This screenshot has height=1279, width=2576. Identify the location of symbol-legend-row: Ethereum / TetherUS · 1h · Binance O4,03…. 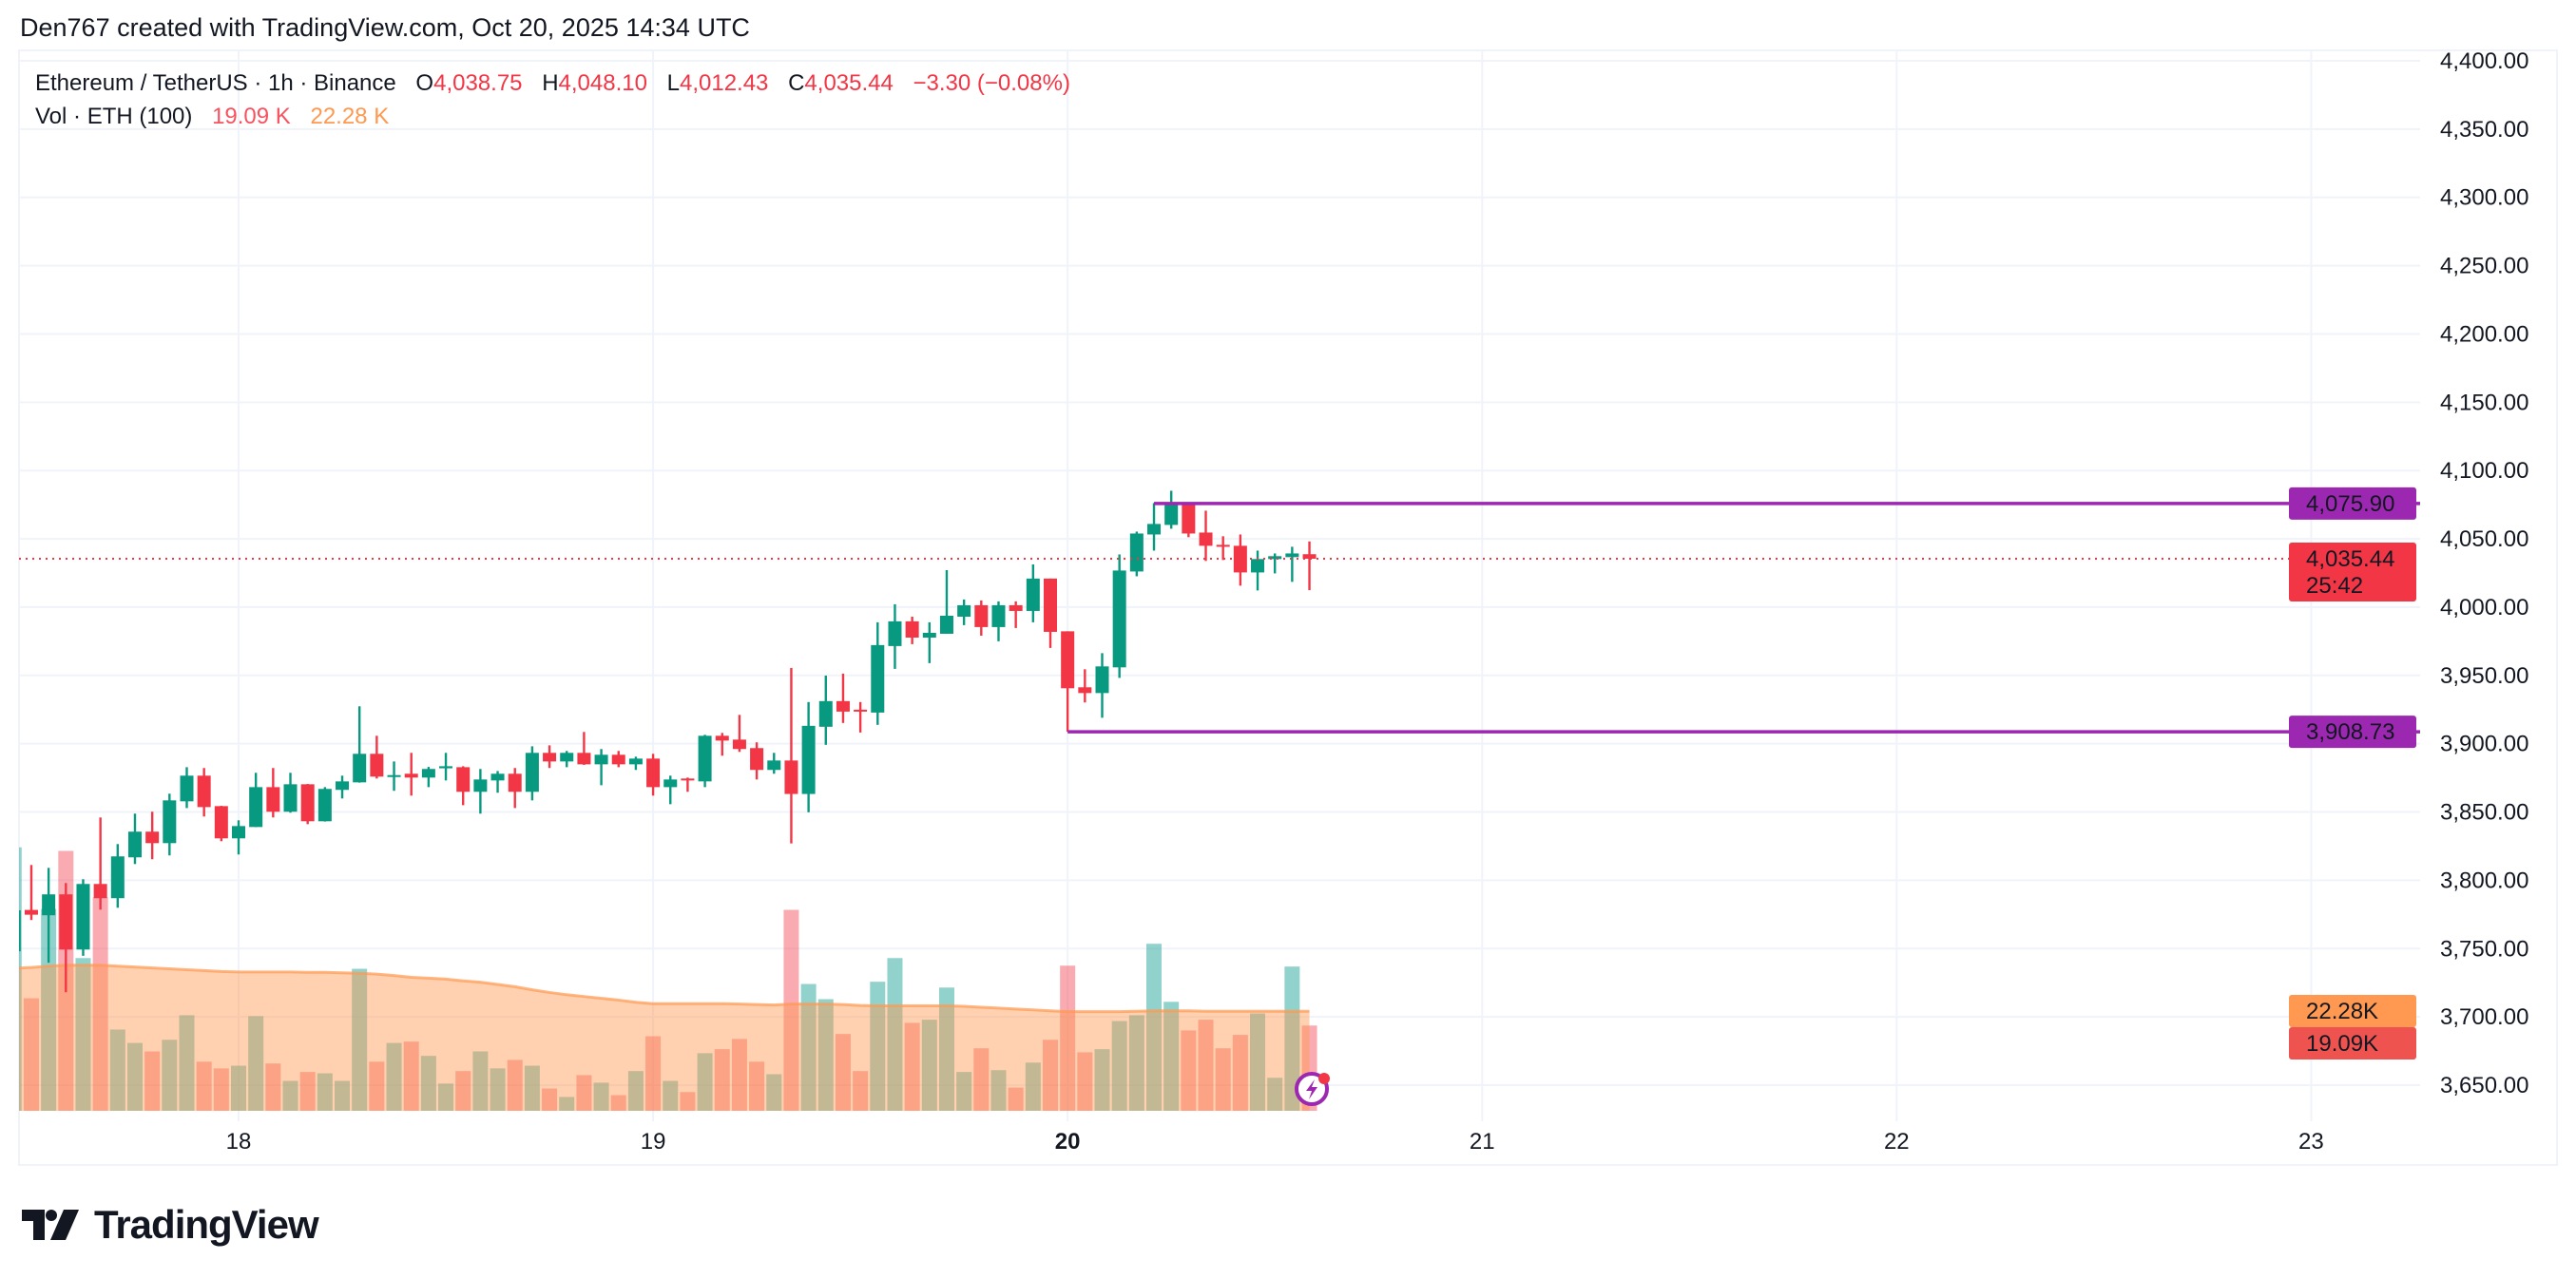
(559, 83).